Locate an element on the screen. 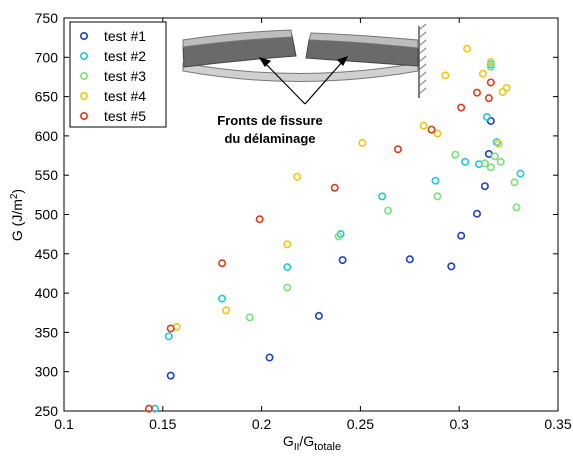 This screenshot has height=457, width=573. x-tick-label: 0.3 is located at coordinates (459, 424).